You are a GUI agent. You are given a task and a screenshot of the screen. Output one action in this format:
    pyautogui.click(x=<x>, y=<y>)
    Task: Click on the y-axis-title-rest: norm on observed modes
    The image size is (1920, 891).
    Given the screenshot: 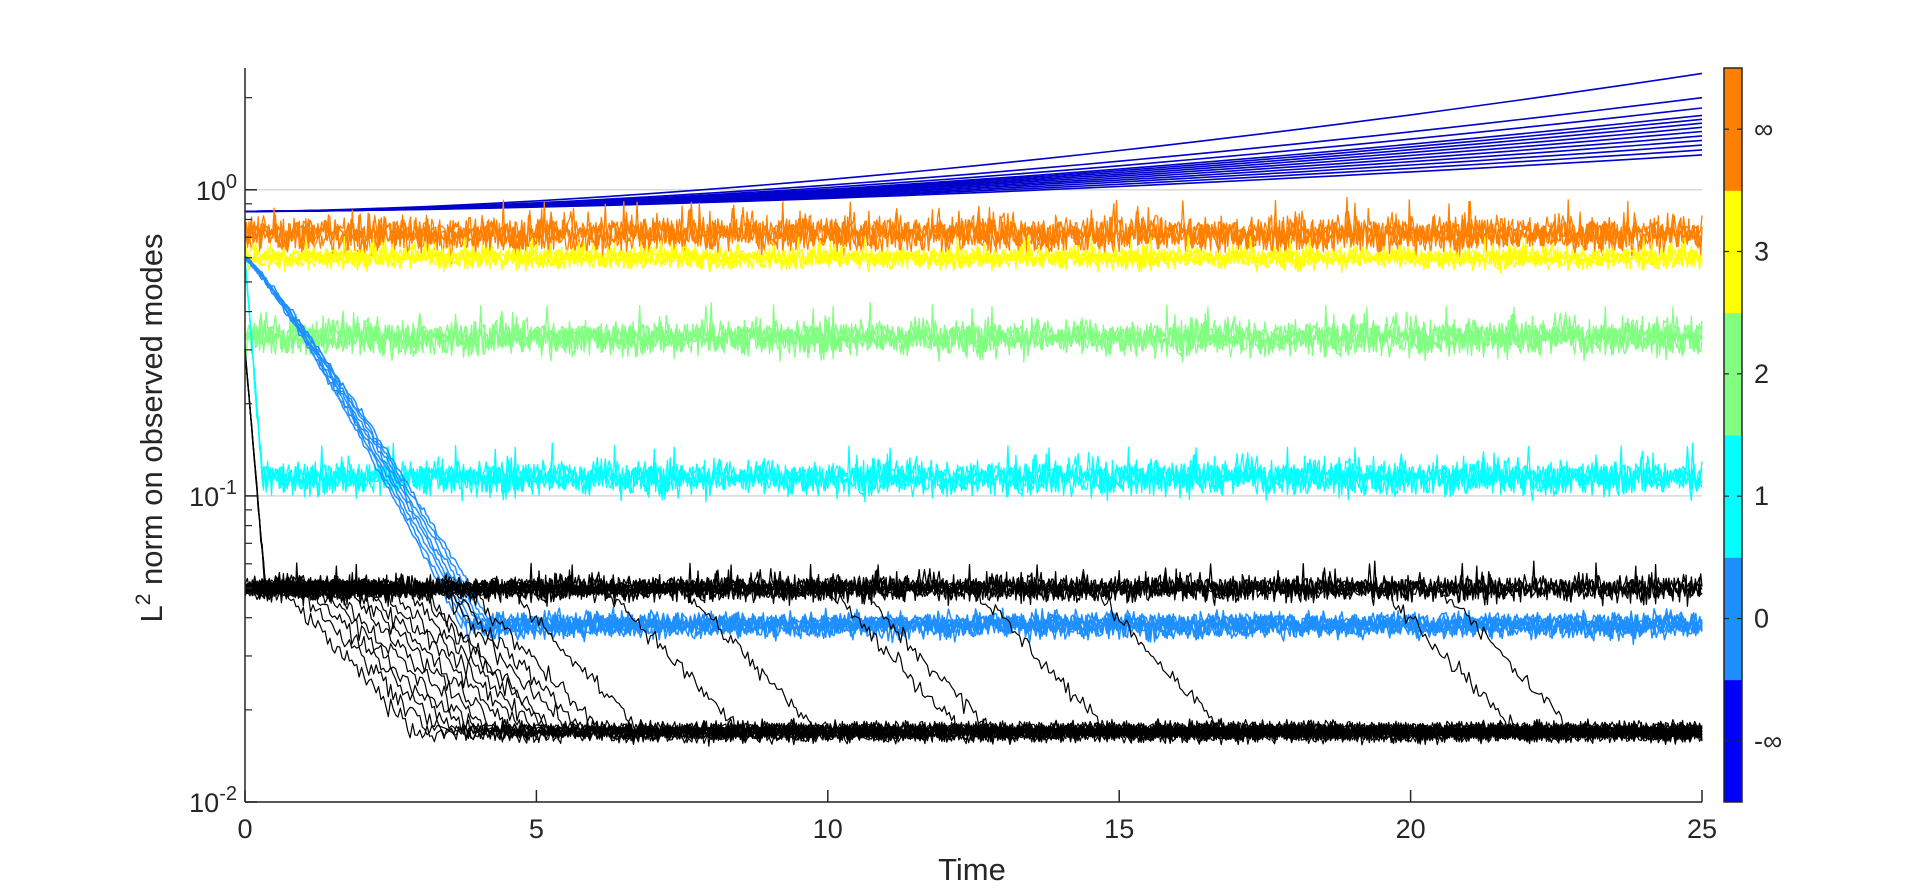 What is the action you would take?
    pyautogui.click(x=151, y=413)
    